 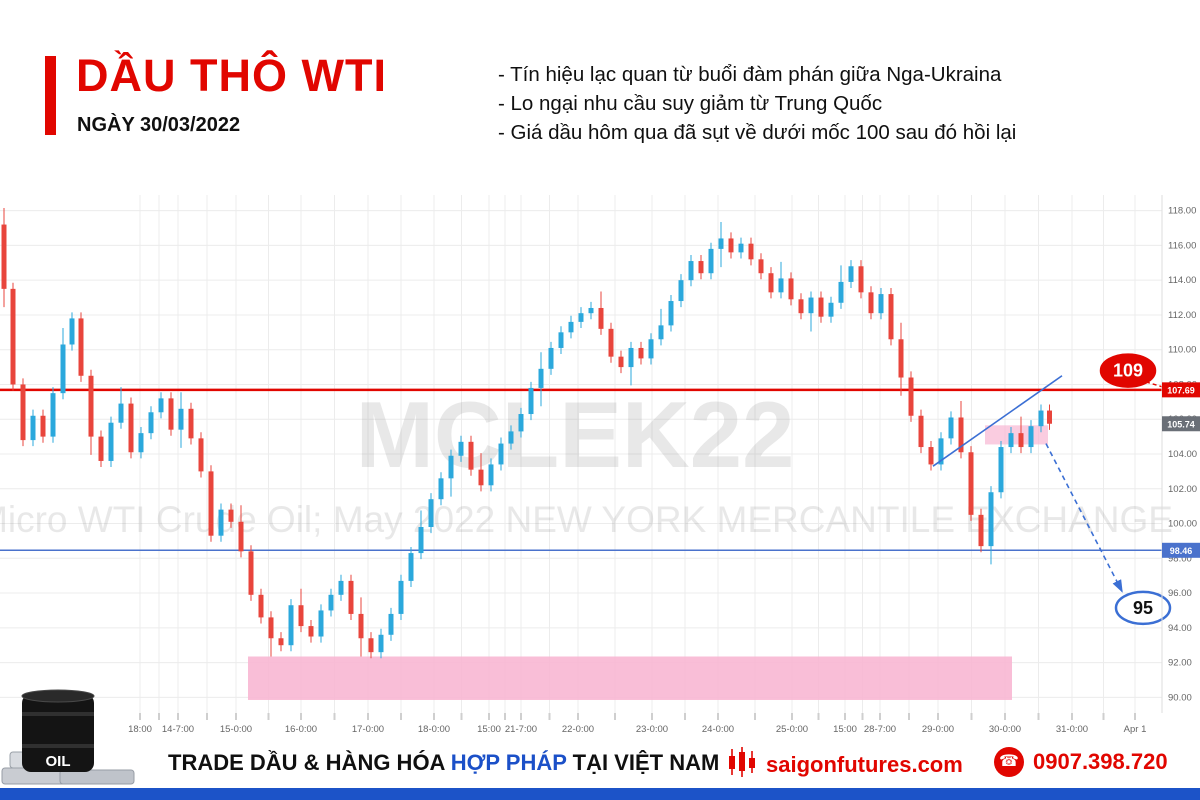 What do you see at coordinates (50, 95) in the screenshot?
I see `title-accent-bar` at bounding box center [50, 95].